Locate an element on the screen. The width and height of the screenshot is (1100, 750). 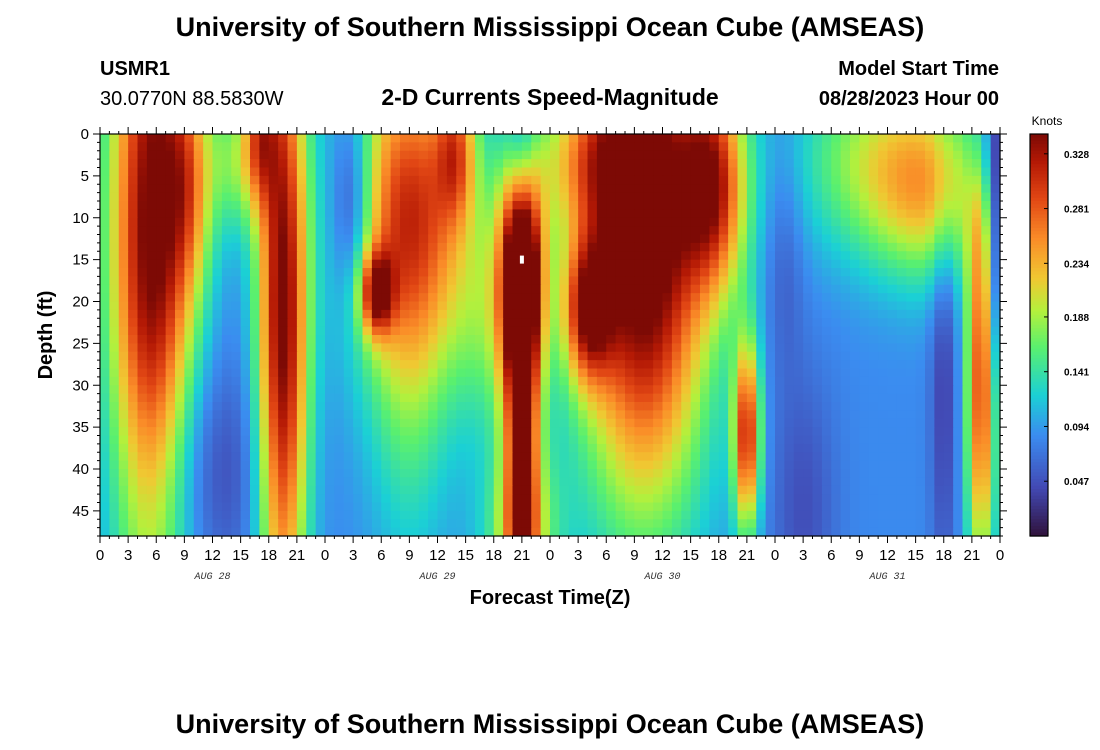
colorbar-segment is located at coordinates (1039, 156).